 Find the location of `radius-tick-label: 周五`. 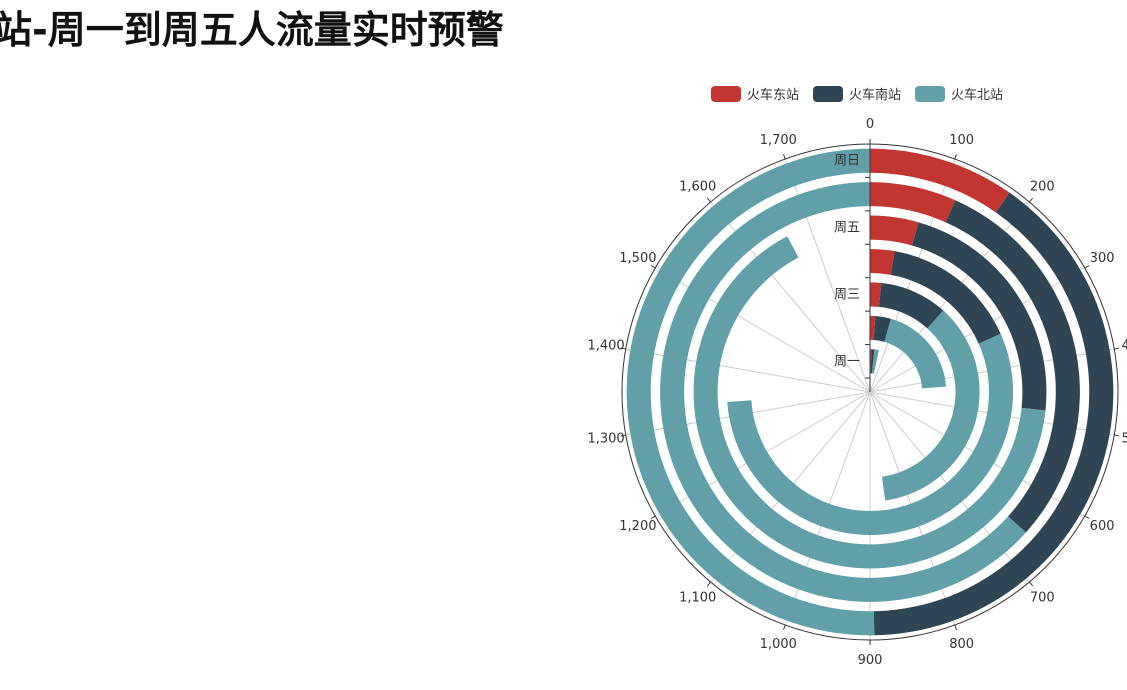

radius-tick-label: 周五 is located at coordinates (847, 228).